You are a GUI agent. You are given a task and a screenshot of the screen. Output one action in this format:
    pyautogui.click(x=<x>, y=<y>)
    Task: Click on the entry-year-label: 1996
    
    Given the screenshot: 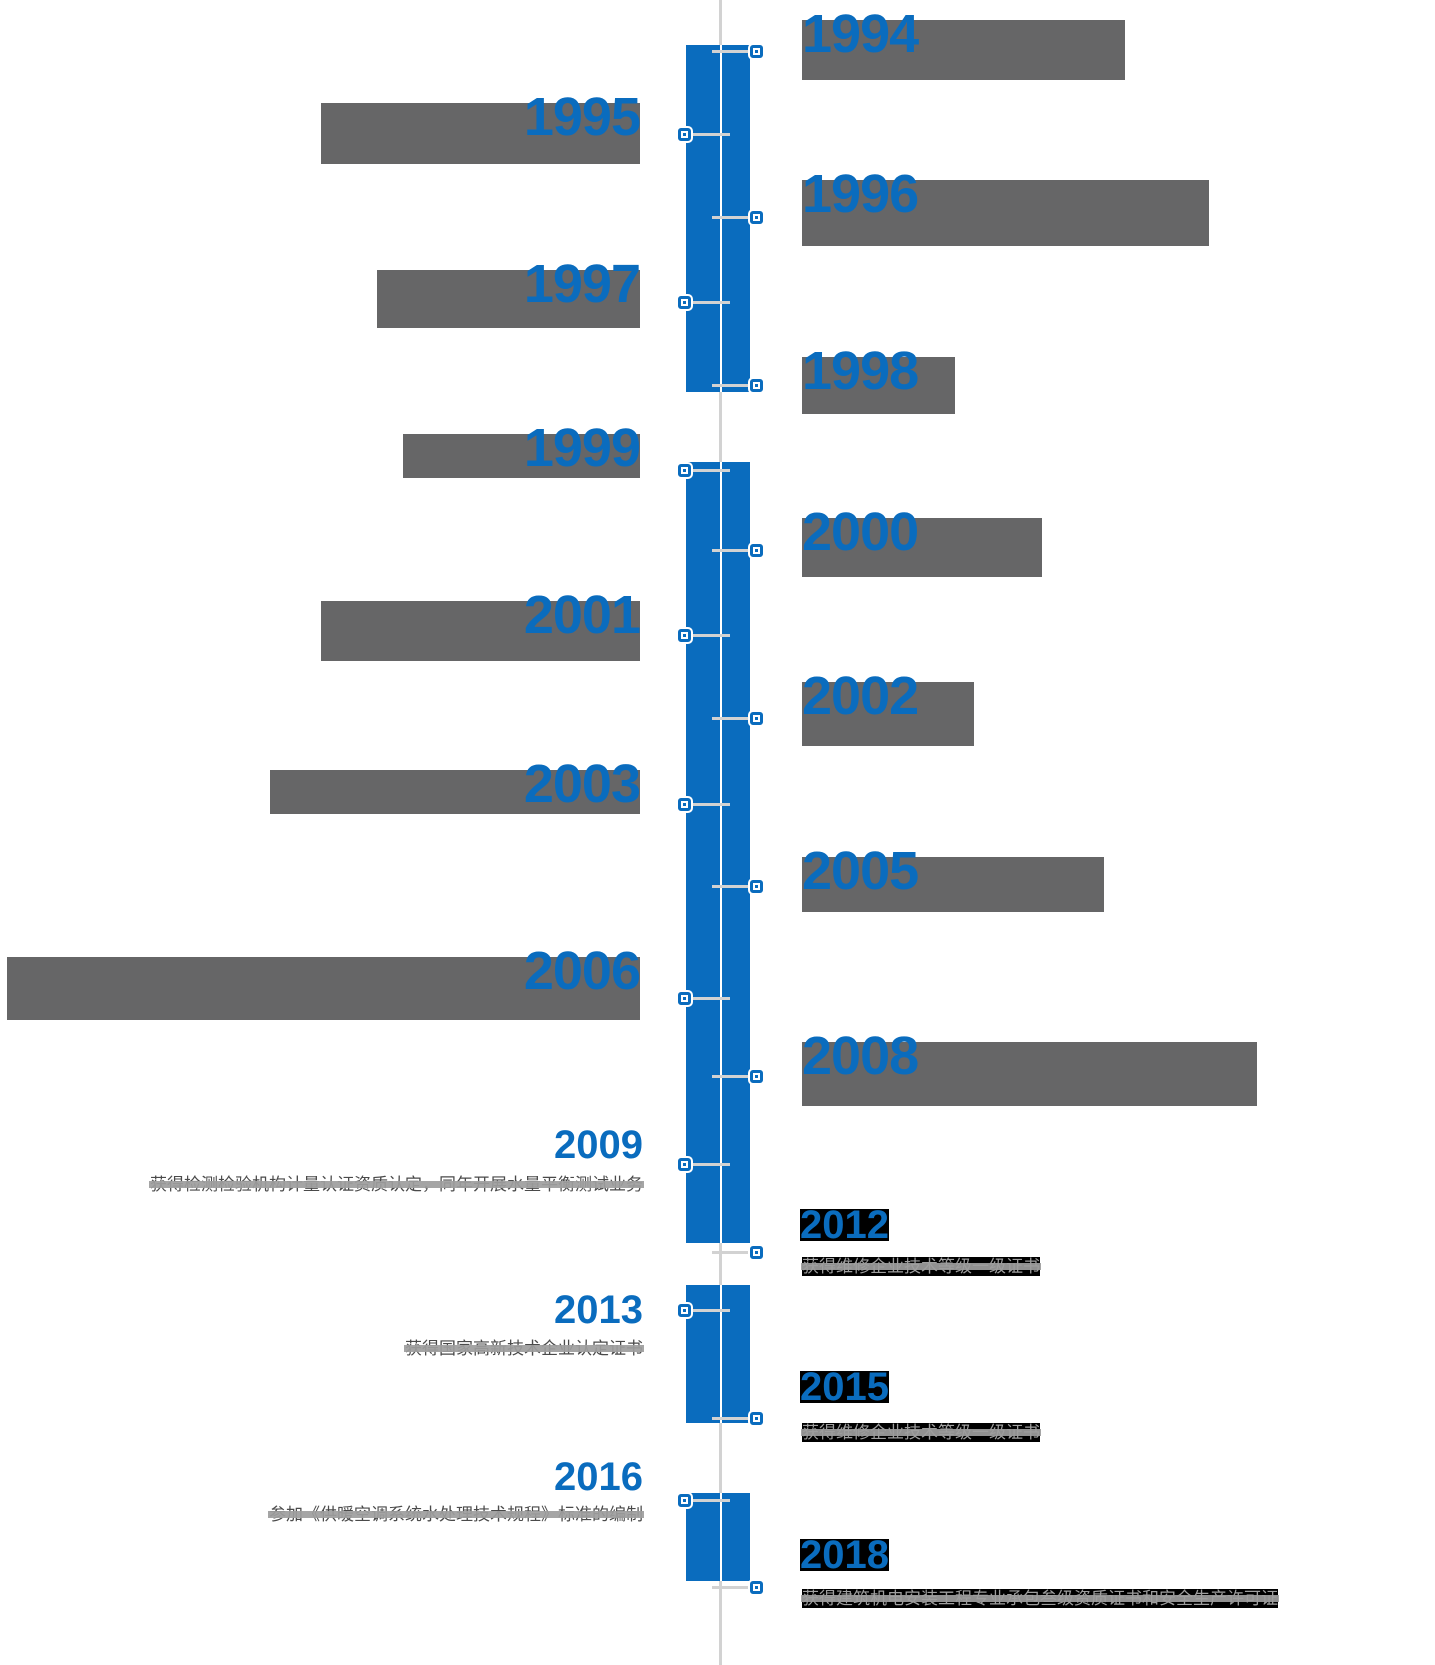 What is the action you would take?
    pyautogui.click(x=860, y=194)
    